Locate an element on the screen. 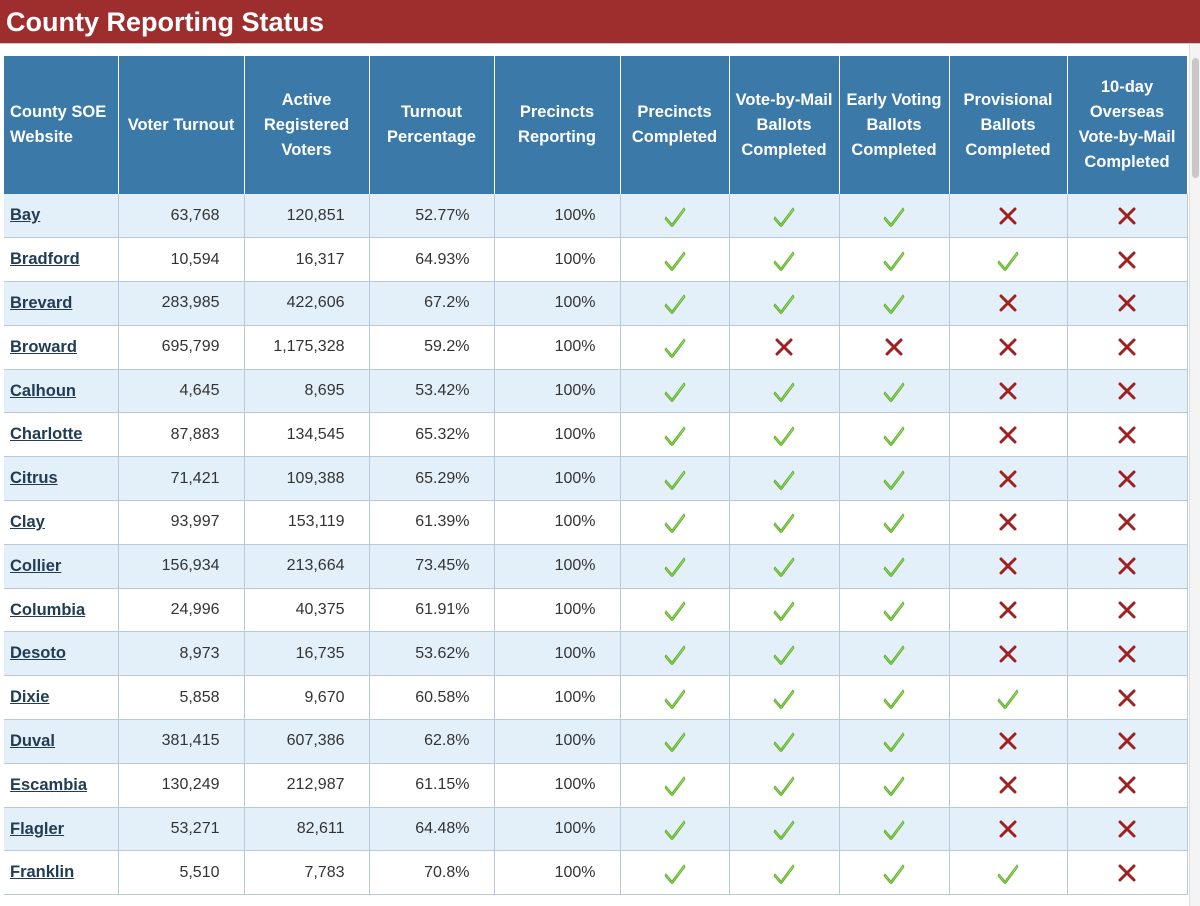 The image size is (1200, 906). voter-turnout-cell: 53,271 is located at coordinates (181, 829).